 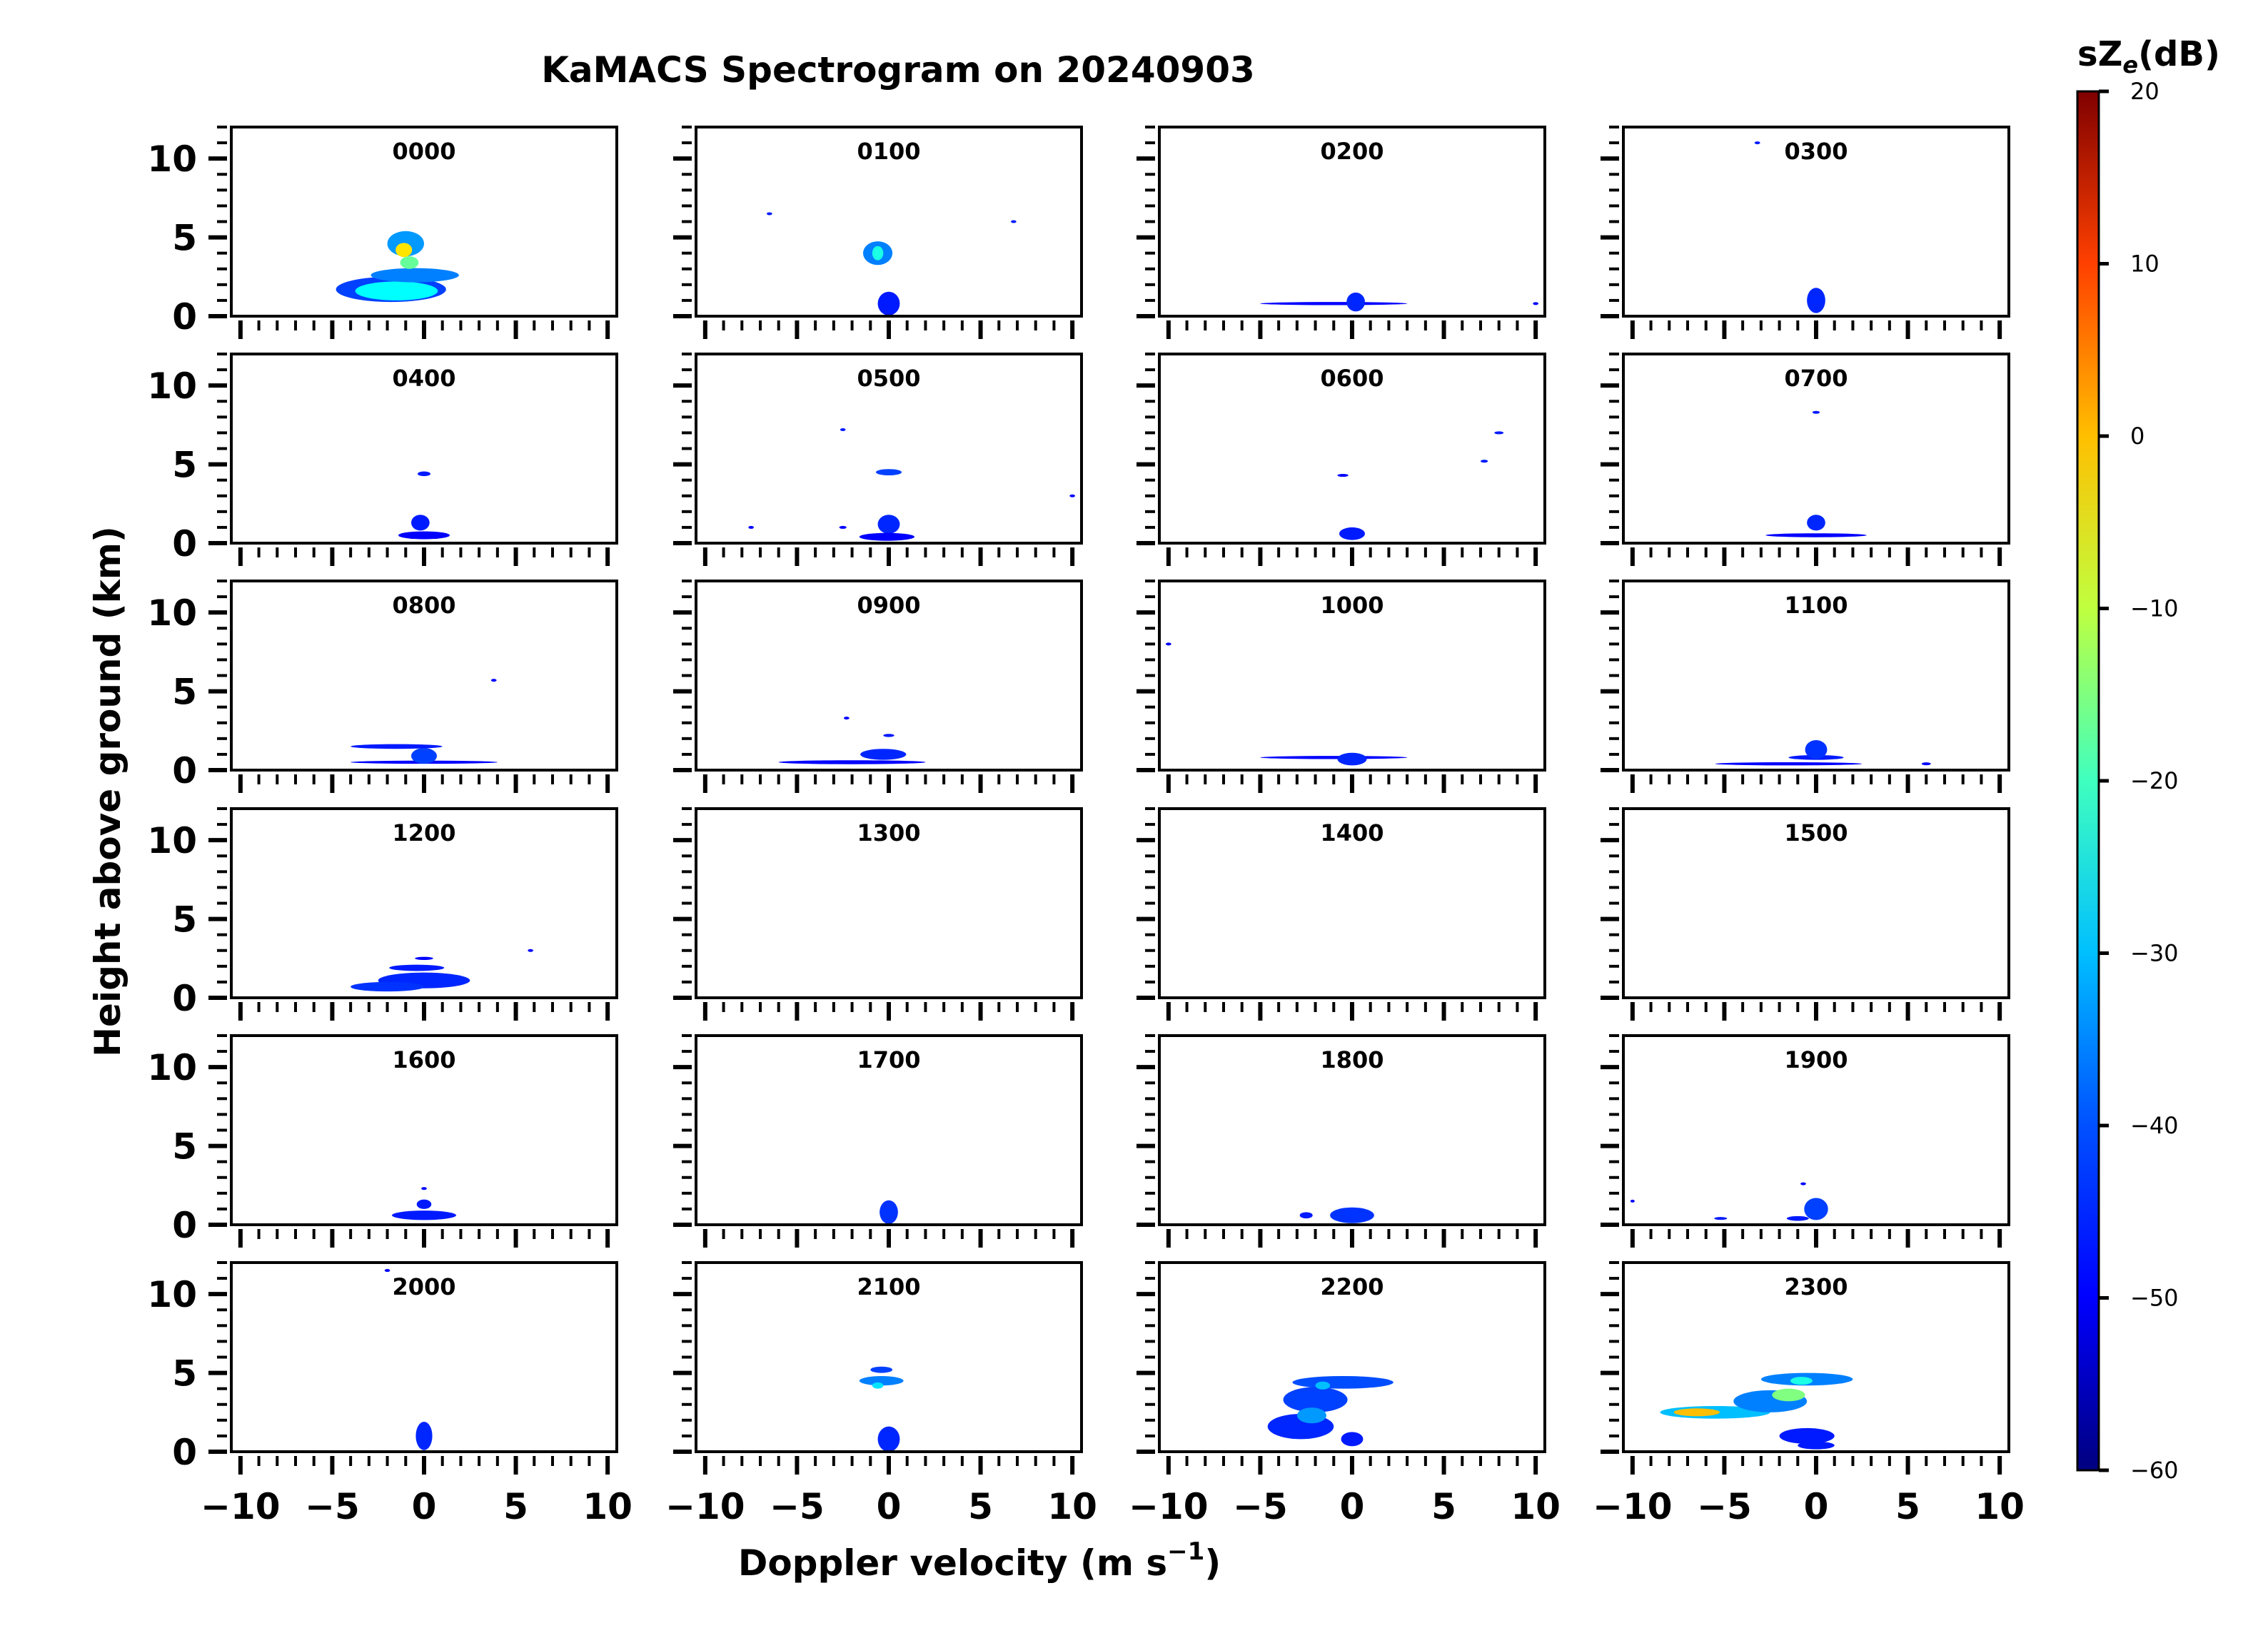 What do you see at coordinates (2130, 65) in the screenshot?
I see `colorbar-label-subscript: e` at bounding box center [2130, 65].